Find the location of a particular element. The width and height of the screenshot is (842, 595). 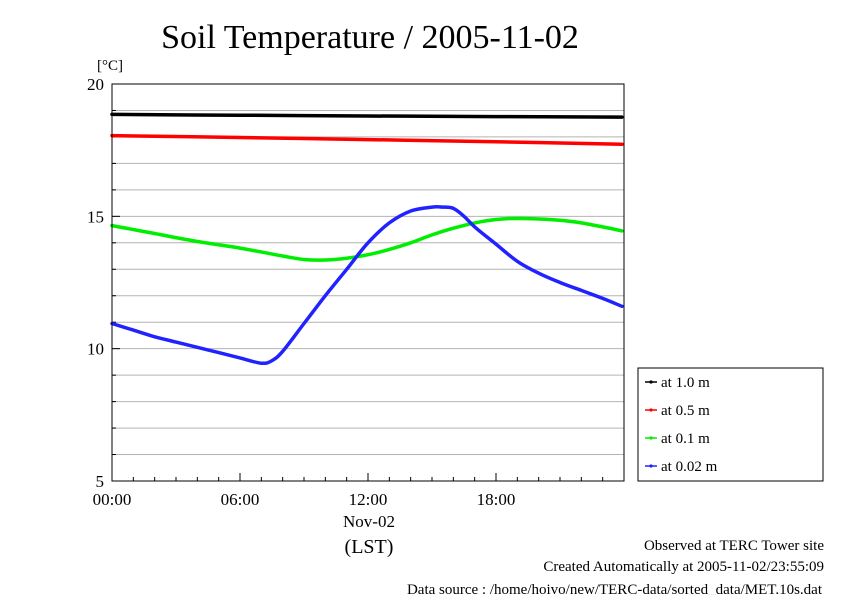

y-tick-label: 5 is located at coordinates (100, 481).